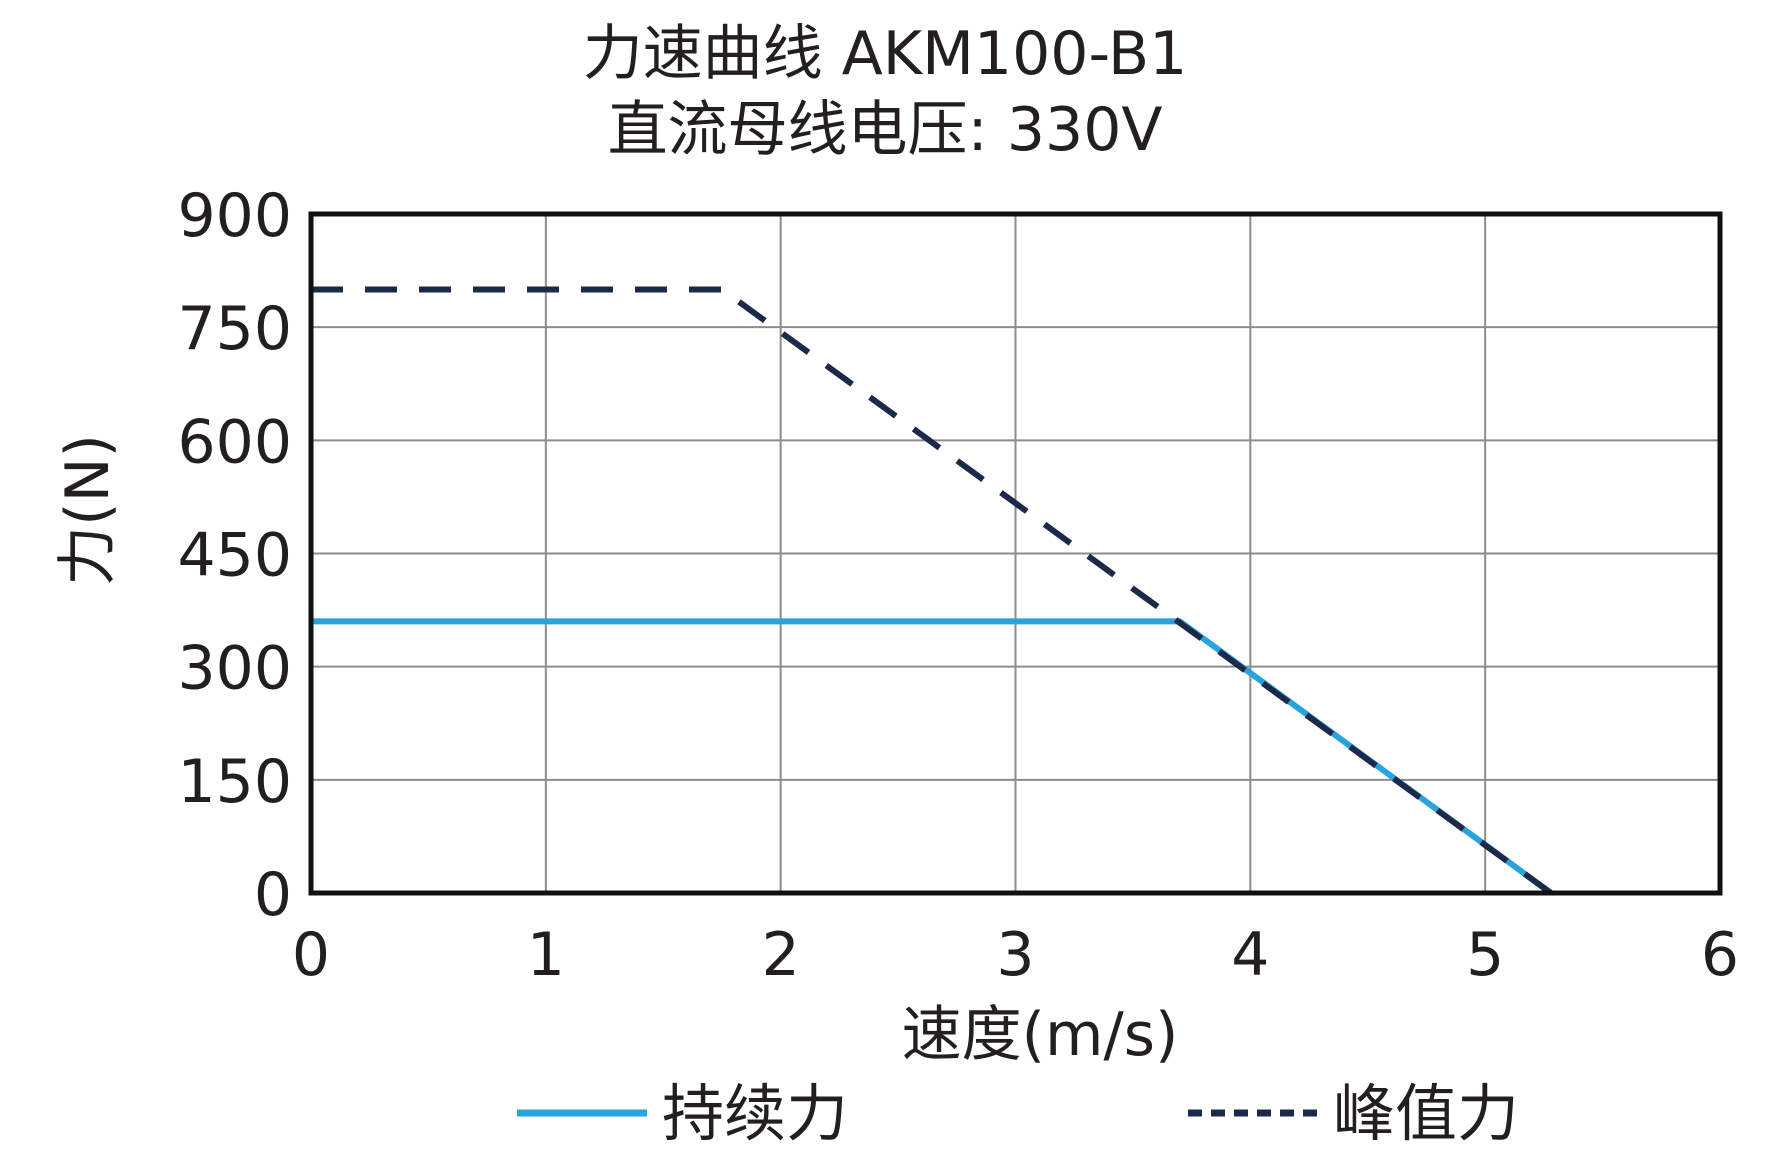  I want to click on x-tick-label: 5, so click(1485, 955).